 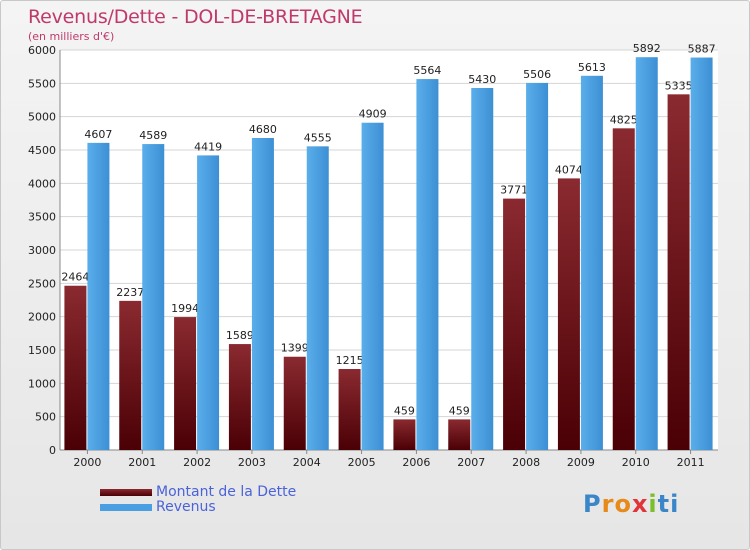 I want to click on legend-label-revenus: Revenus, so click(x=186, y=507).